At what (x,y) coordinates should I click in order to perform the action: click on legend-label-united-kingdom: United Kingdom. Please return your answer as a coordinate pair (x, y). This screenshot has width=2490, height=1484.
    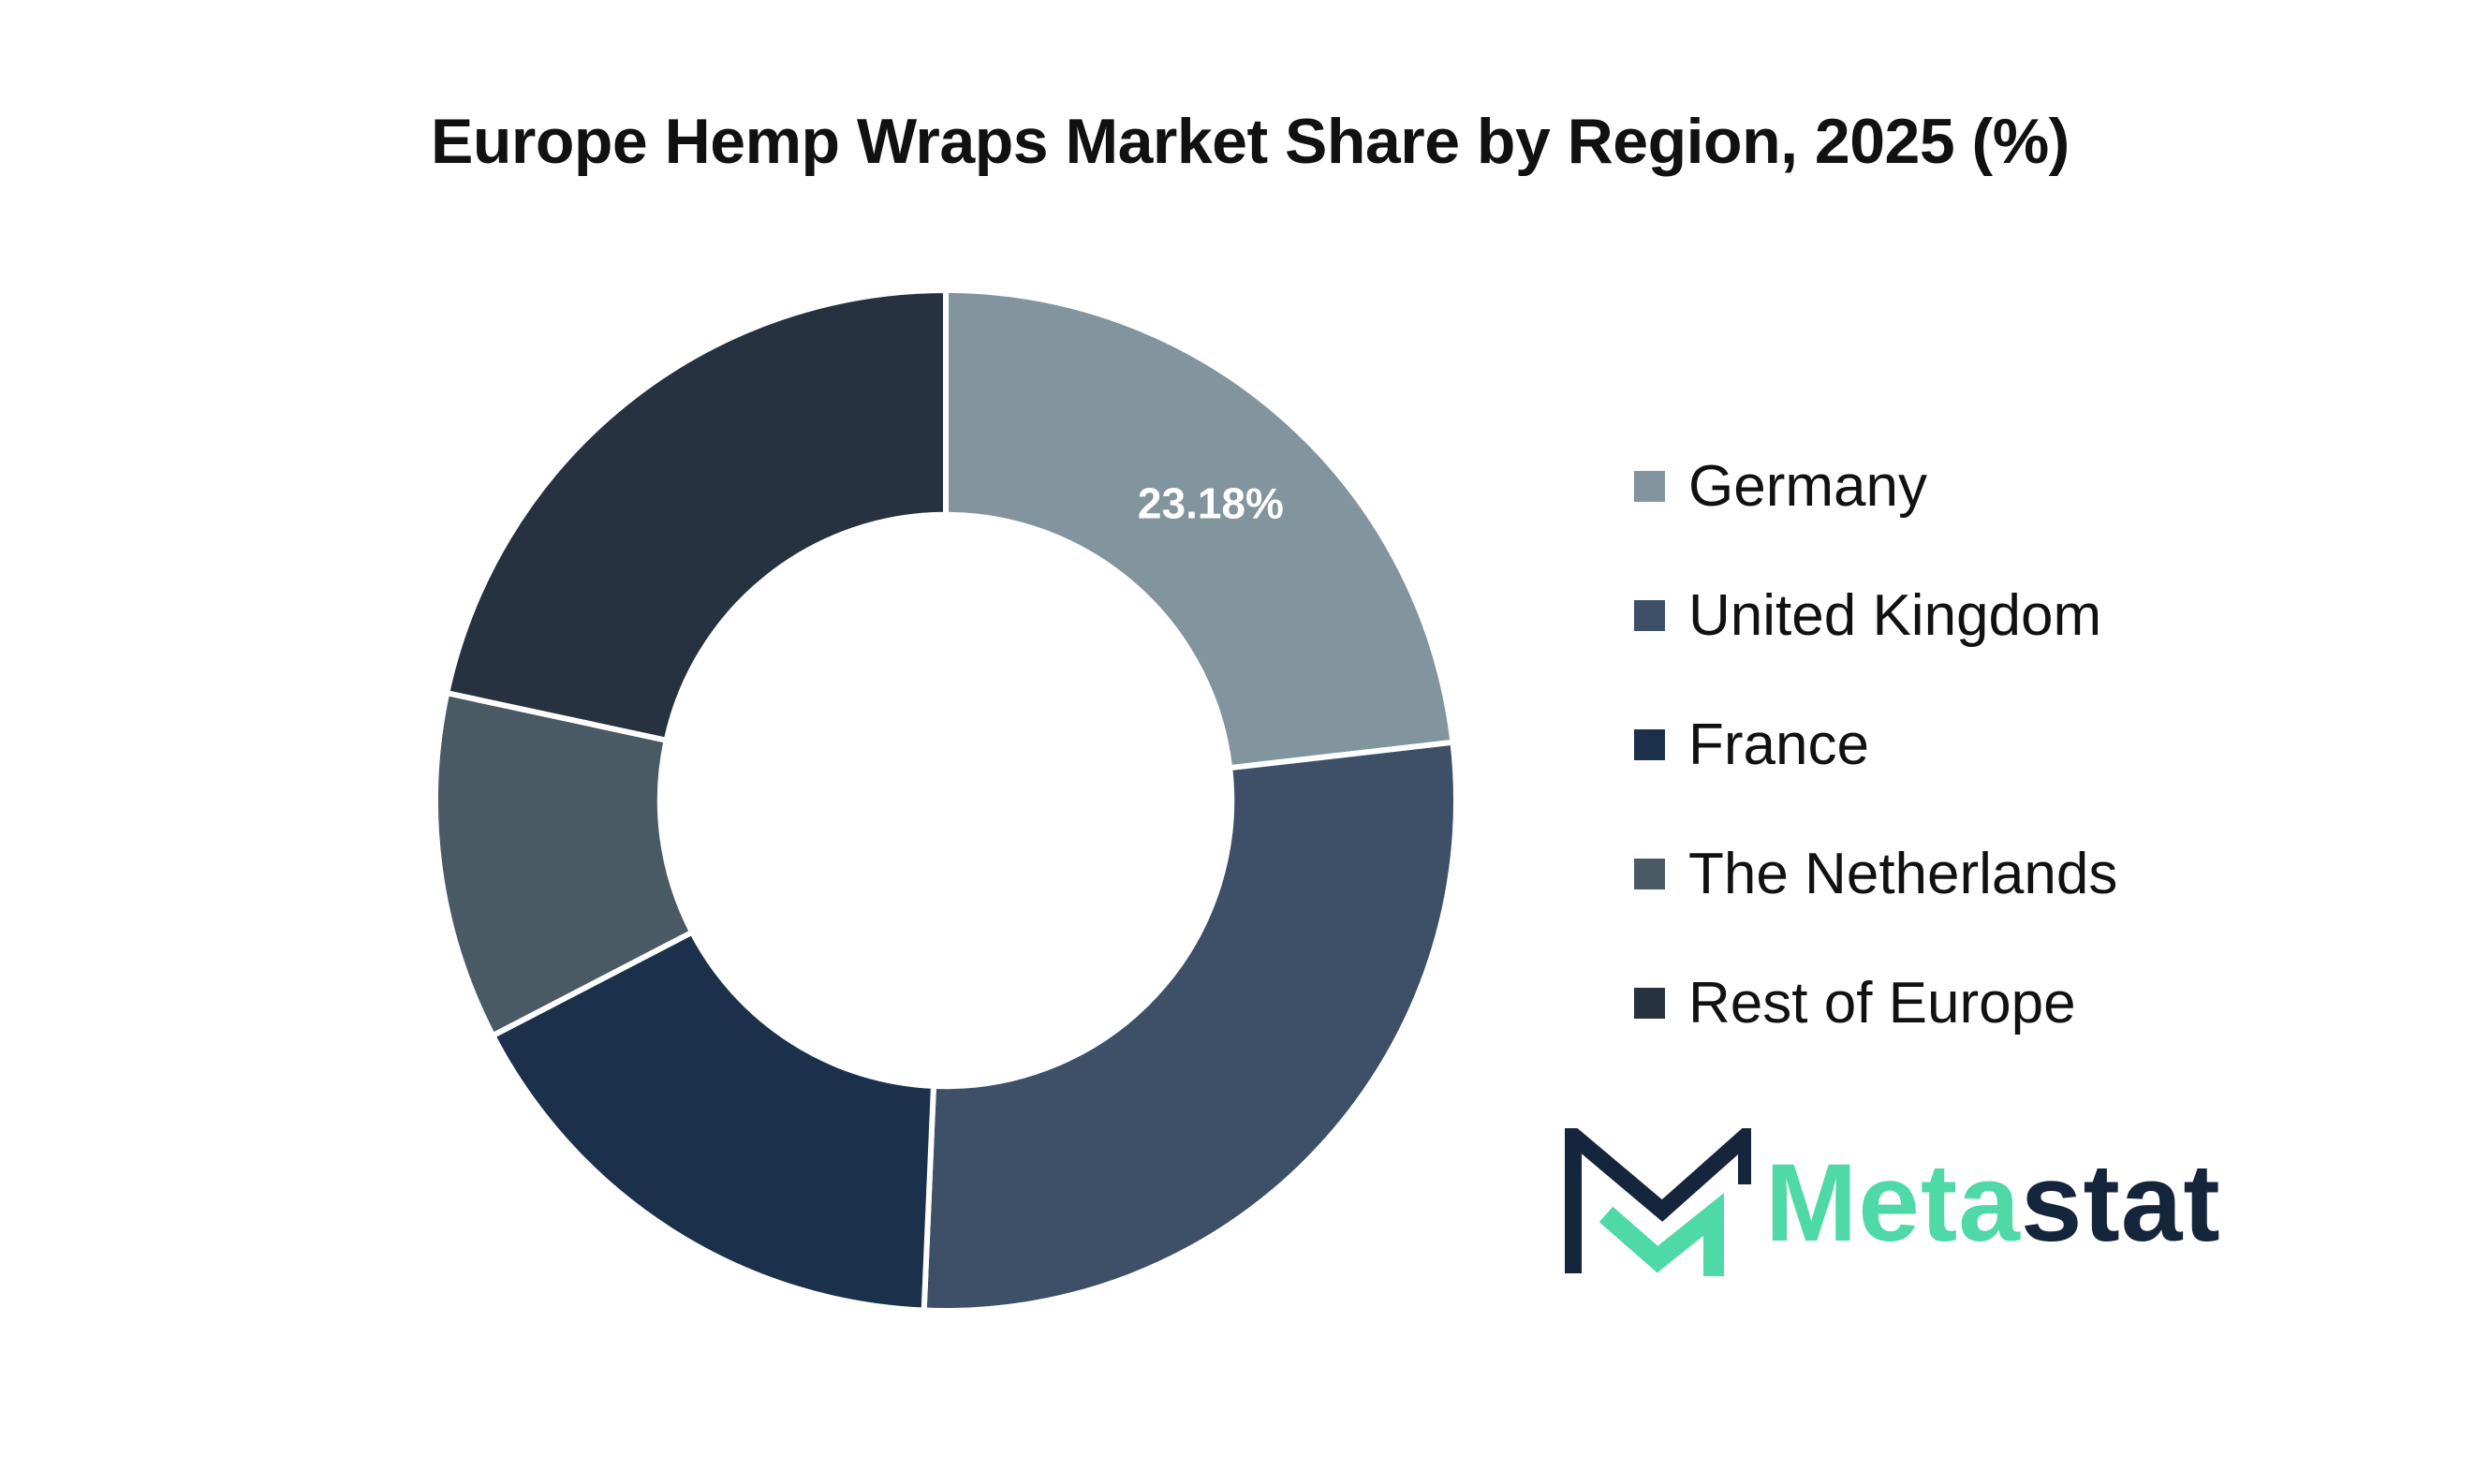
    Looking at the image, I should click on (1895, 615).